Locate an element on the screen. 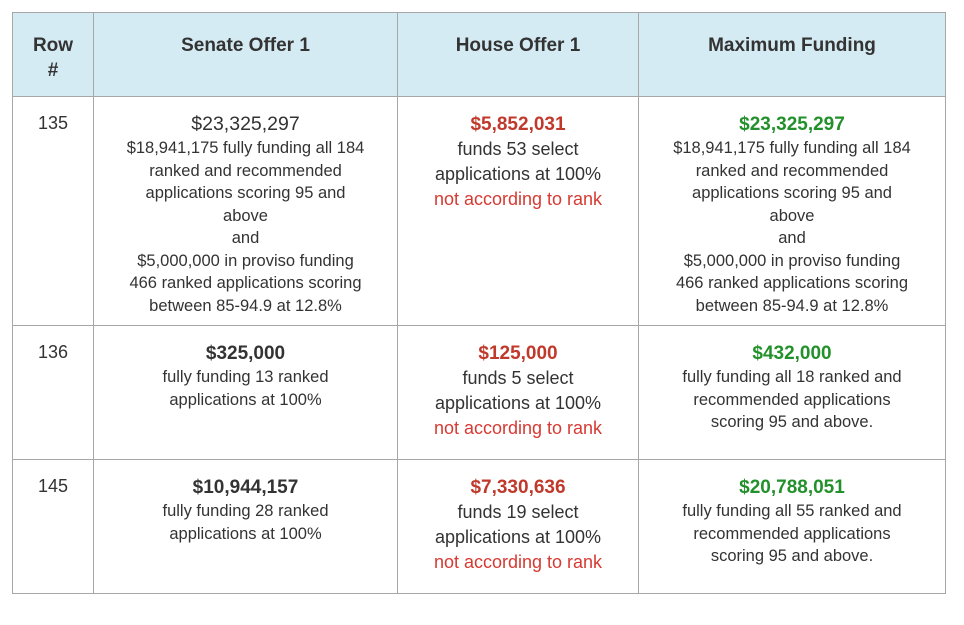 The width and height of the screenshot is (964, 625). row-number: 136 is located at coordinates (53, 392).